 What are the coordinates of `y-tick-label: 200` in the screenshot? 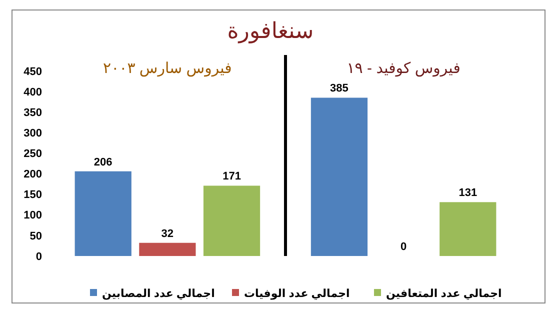 It's located at (33, 174).